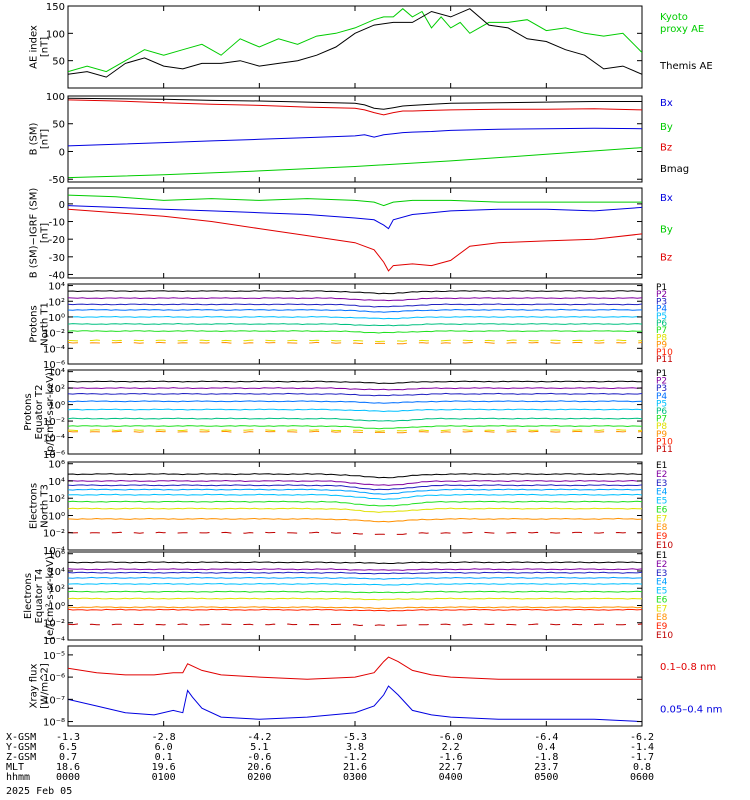 This screenshot has height=800, width=750. I want to click on flux-line-p3, so click(355, 305).